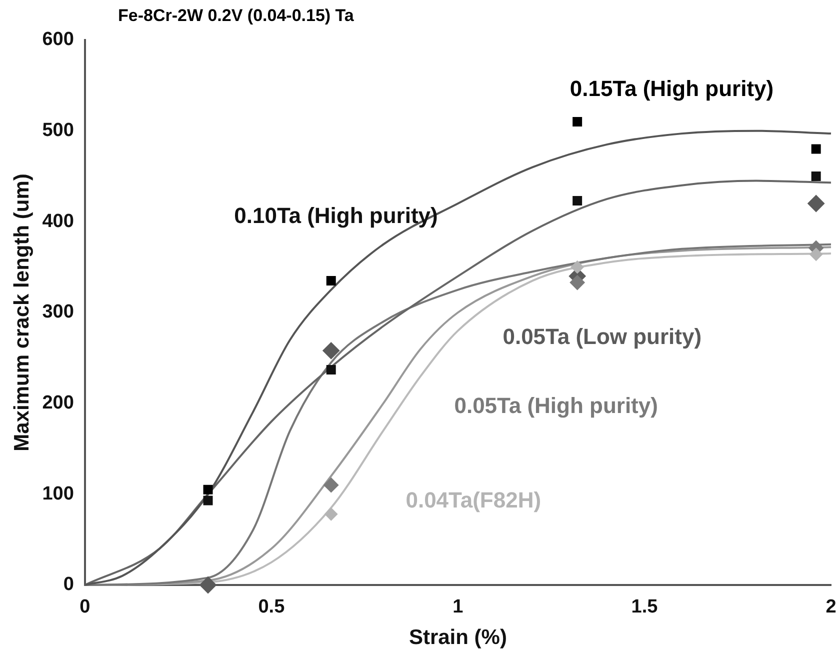  I want to click on y-tick-label: 300, so click(58, 312).